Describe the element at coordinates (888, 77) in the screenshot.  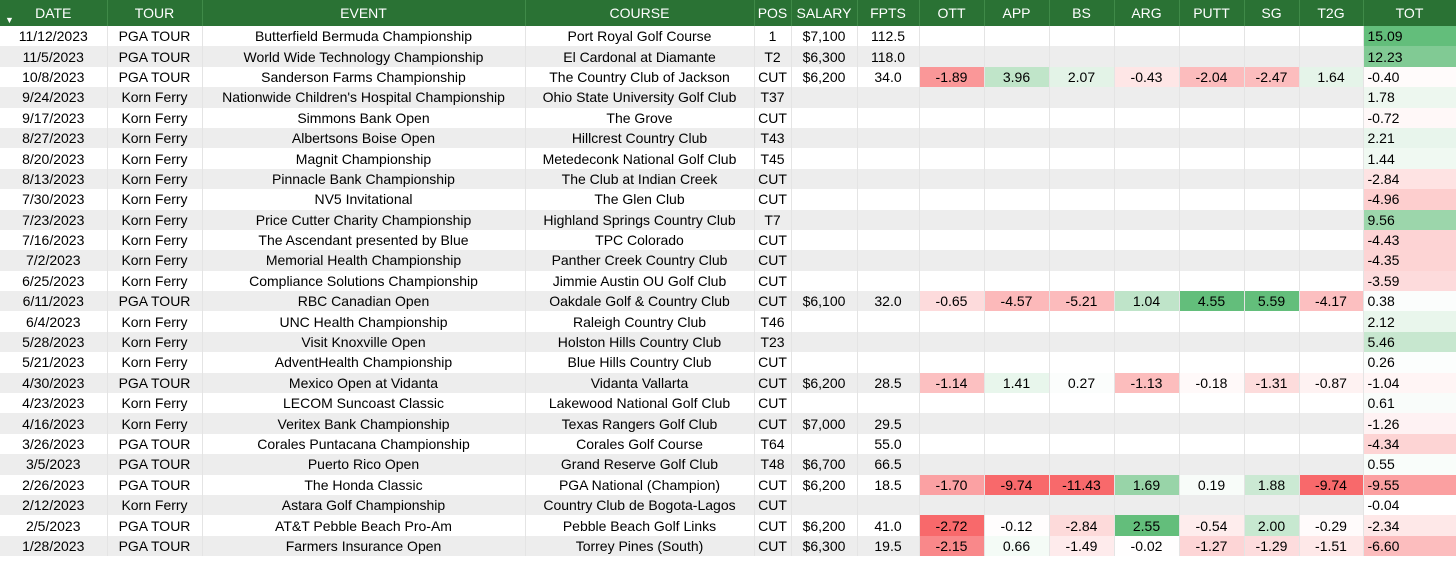
I see `fpts-cell: 34.0` at that location.